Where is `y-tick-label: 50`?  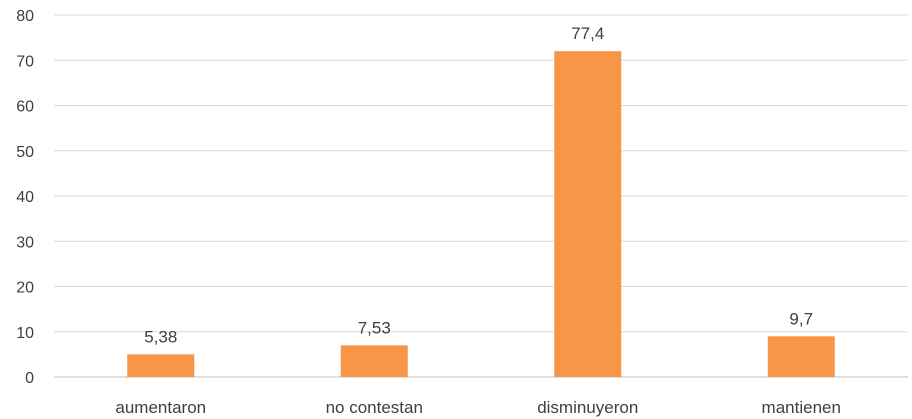 y-tick-label: 50 is located at coordinates (25, 152).